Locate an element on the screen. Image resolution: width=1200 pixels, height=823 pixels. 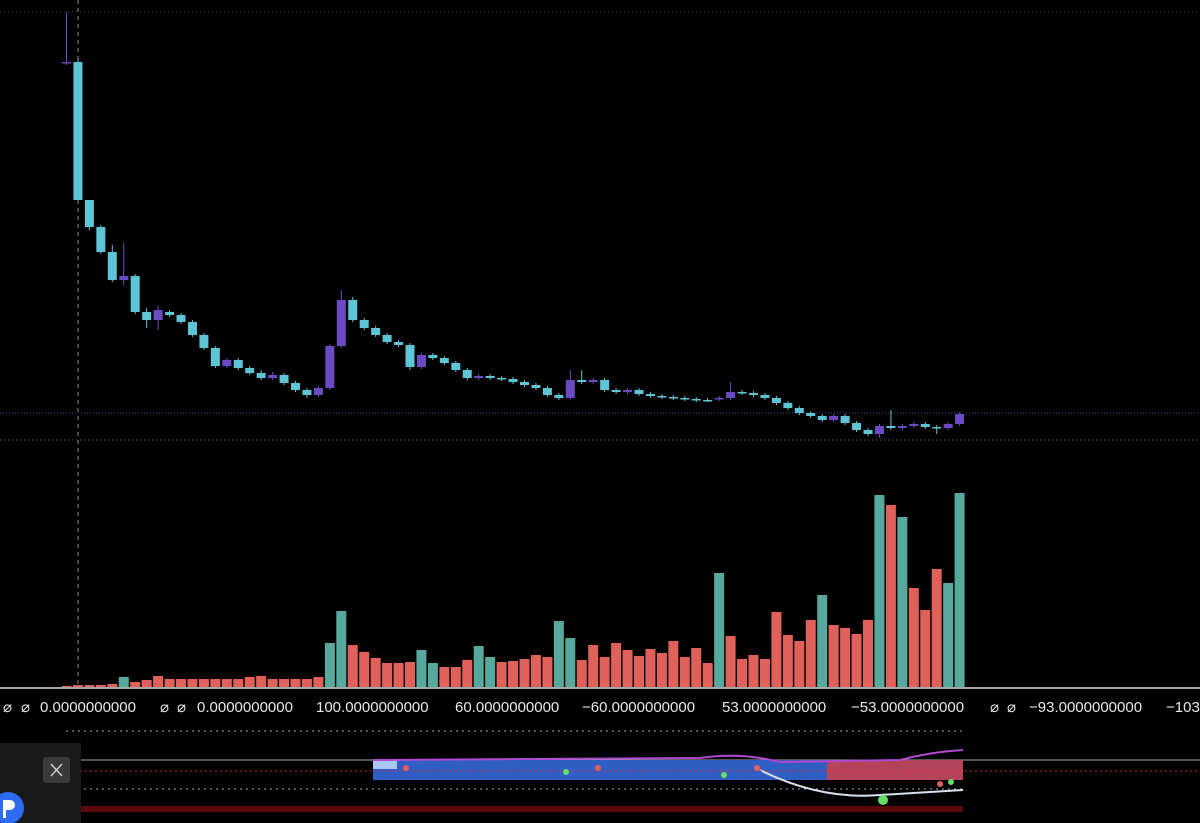
band is located at coordinates (385, 764).